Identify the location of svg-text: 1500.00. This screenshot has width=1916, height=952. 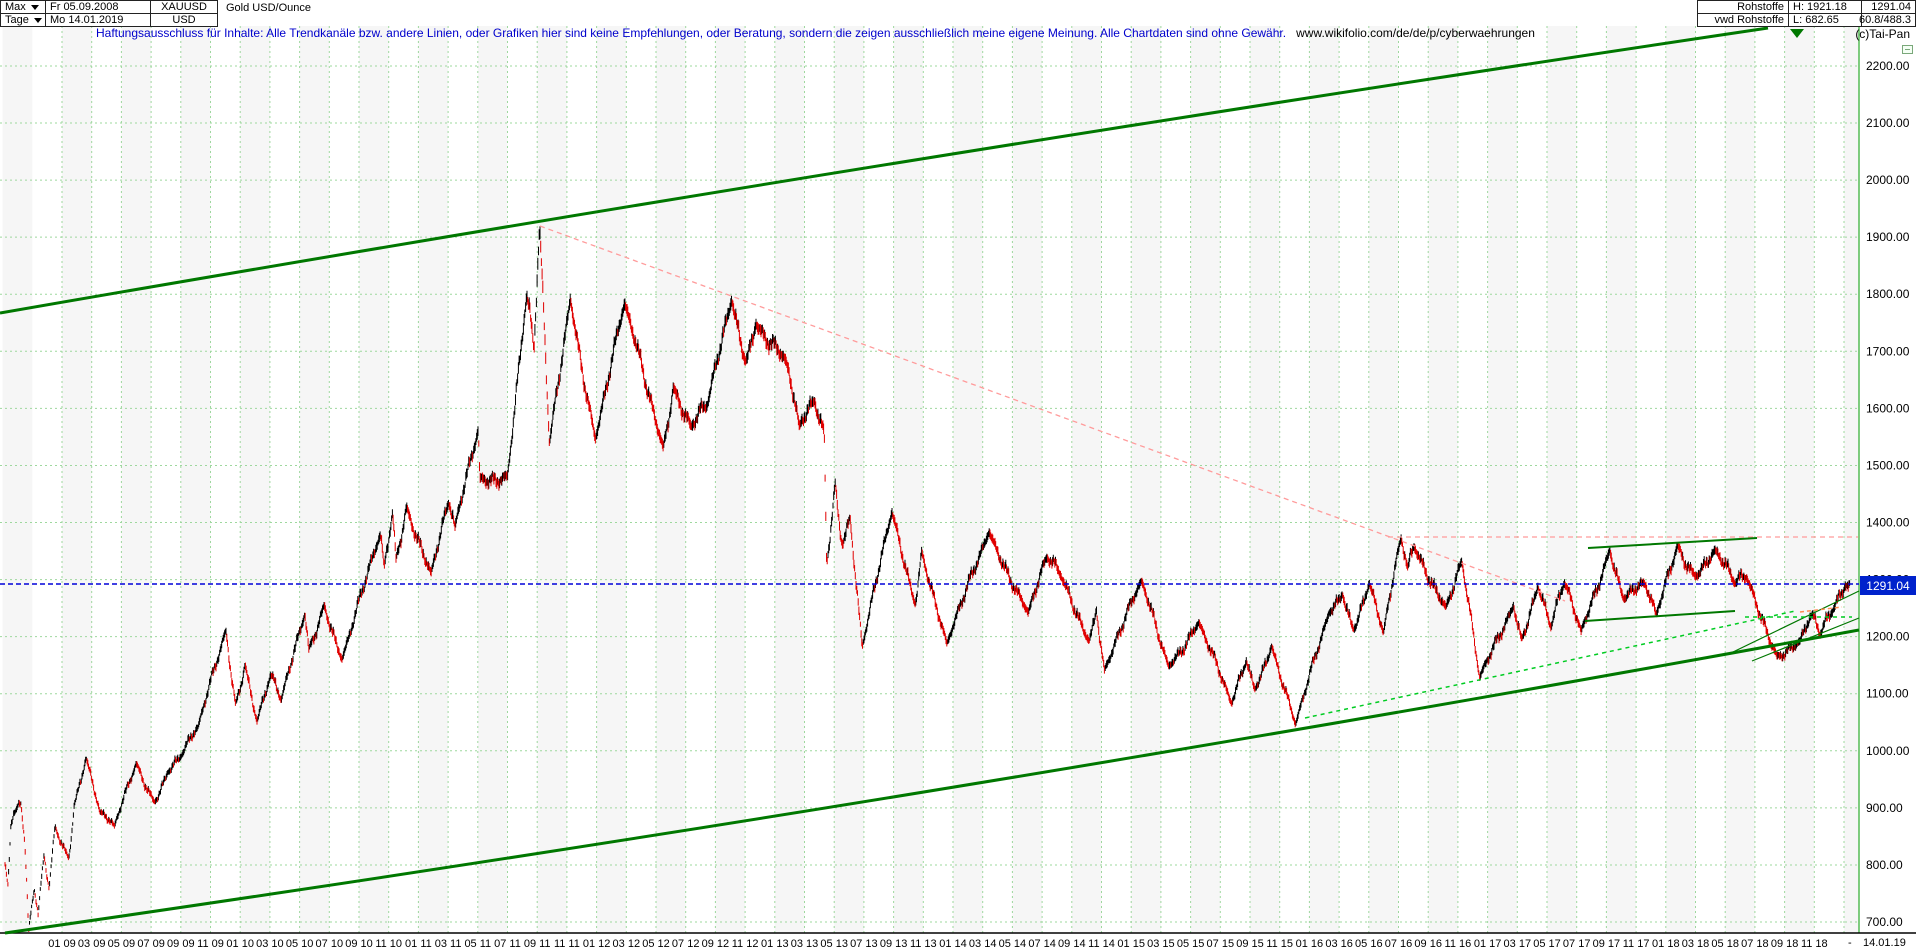
(1888, 465).